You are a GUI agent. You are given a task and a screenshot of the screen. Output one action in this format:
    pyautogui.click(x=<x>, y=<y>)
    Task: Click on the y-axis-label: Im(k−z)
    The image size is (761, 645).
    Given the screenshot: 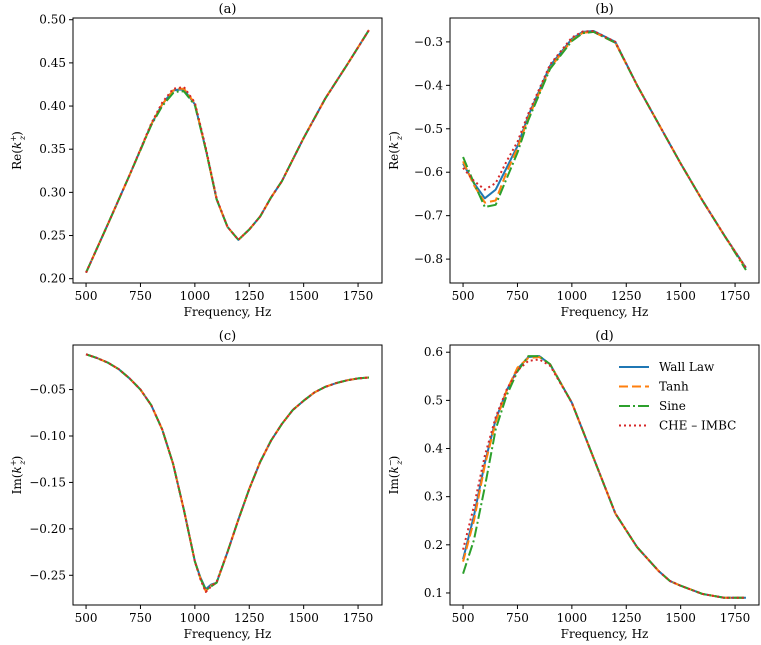 What is the action you would take?
    pyautogui.click(x=395, y=475)
    